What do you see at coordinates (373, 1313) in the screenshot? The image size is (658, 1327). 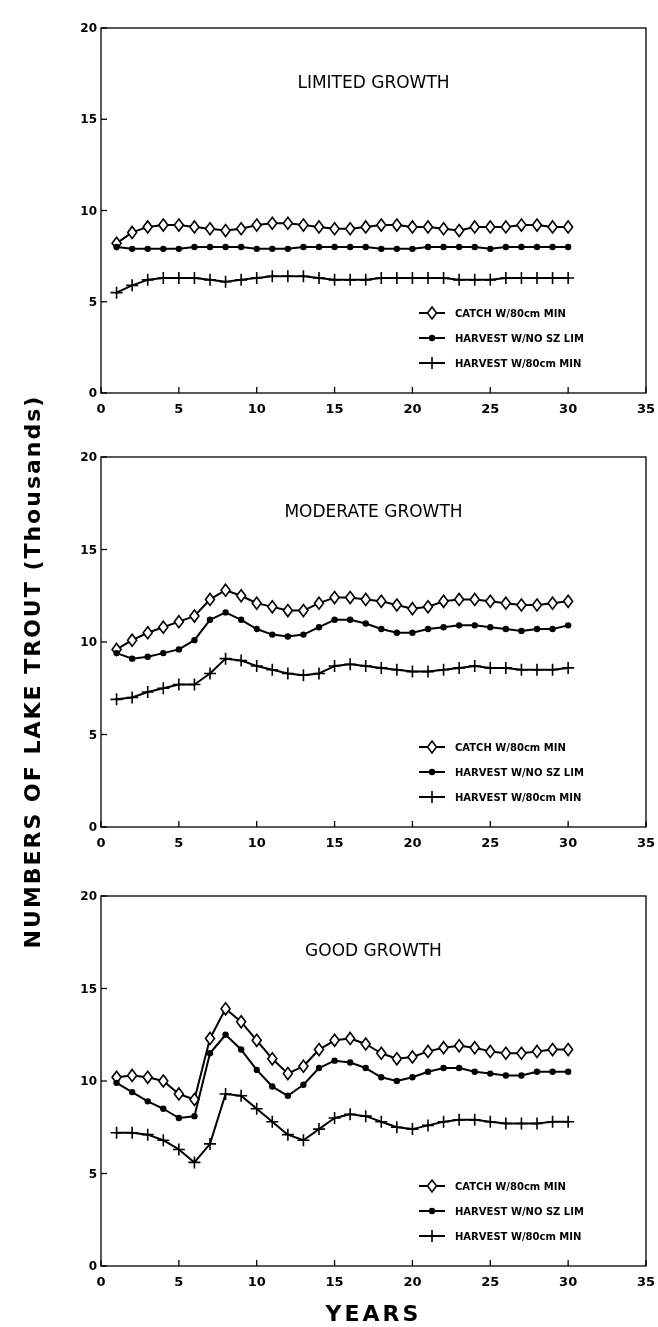 I see `x-axis-title: YEARS` at bounding box center [373, 1313].